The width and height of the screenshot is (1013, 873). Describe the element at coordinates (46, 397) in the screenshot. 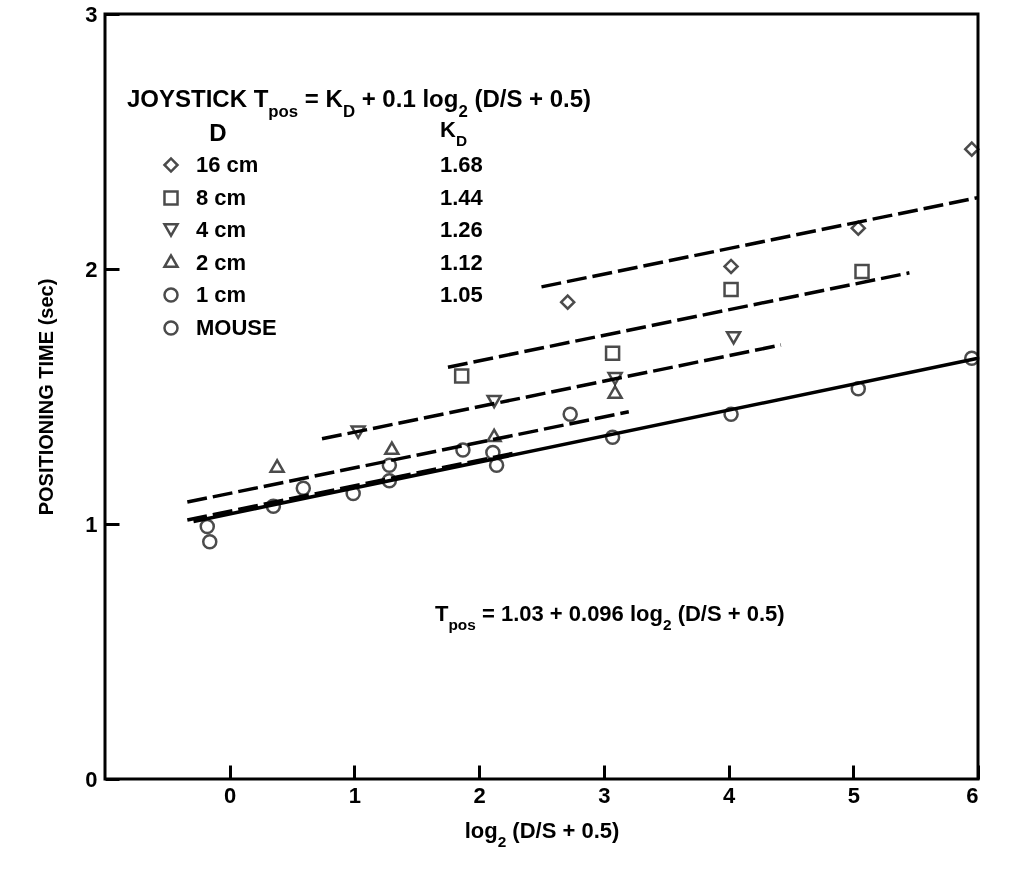

I see `y-axis-title: POSITIONING TIME (sec)` at that location.